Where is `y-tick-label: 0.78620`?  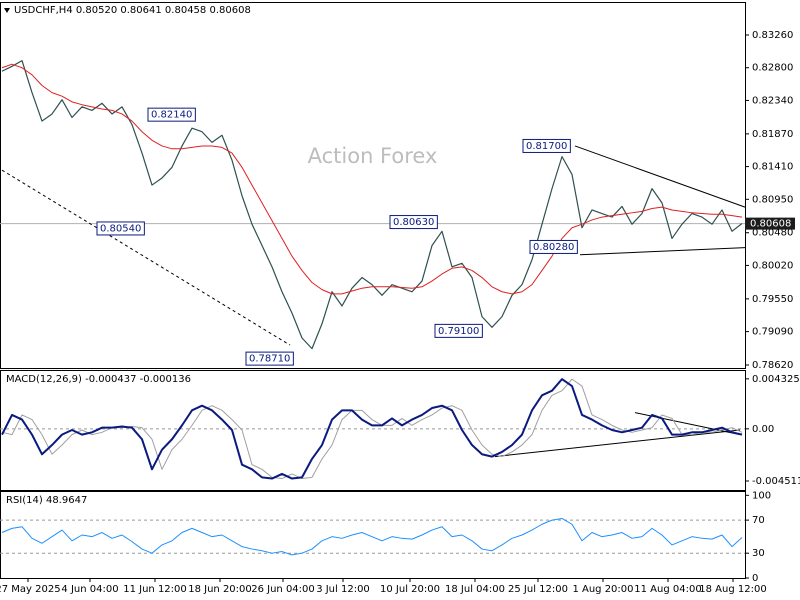 y-tick-label: 0.78620 is located at coordinates (772, 365).